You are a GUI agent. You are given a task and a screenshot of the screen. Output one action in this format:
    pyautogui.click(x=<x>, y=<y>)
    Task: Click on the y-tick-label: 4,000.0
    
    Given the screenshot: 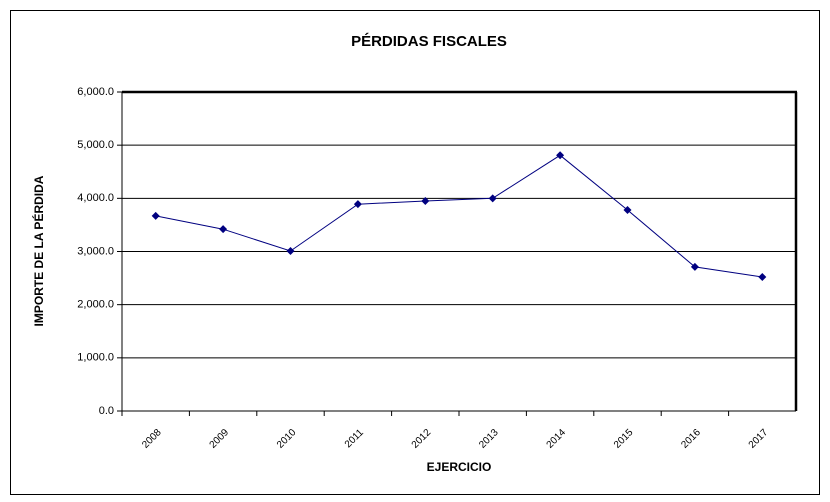 What is the action you would take?
    pyautogui.click(x=95, y=198)
    